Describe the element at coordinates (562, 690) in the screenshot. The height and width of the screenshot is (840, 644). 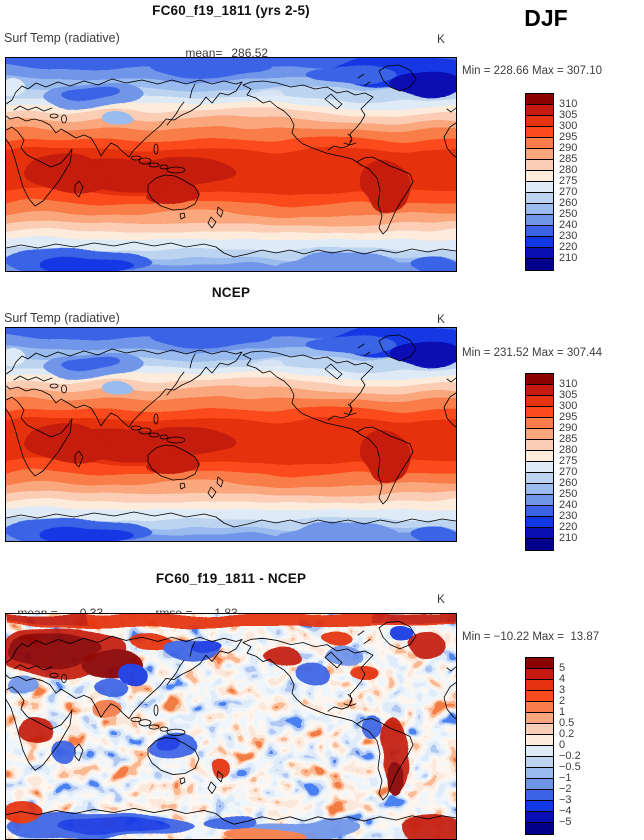
I see `colorbar-tick-label: 3` at that location.